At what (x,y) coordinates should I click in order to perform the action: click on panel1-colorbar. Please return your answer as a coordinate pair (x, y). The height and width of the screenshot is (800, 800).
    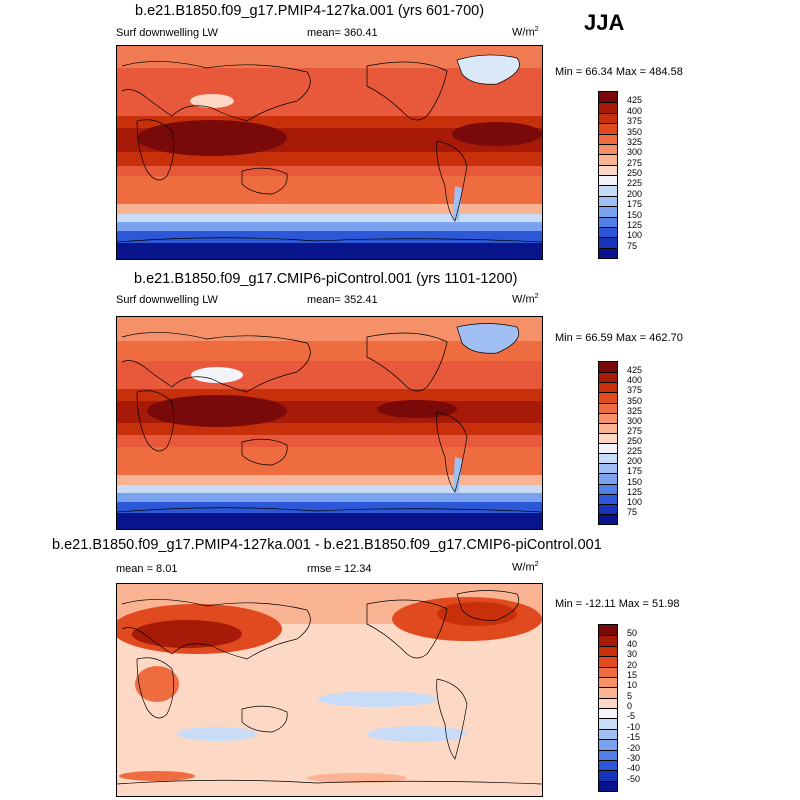
    Looking at the image, I should click on (608, 175).